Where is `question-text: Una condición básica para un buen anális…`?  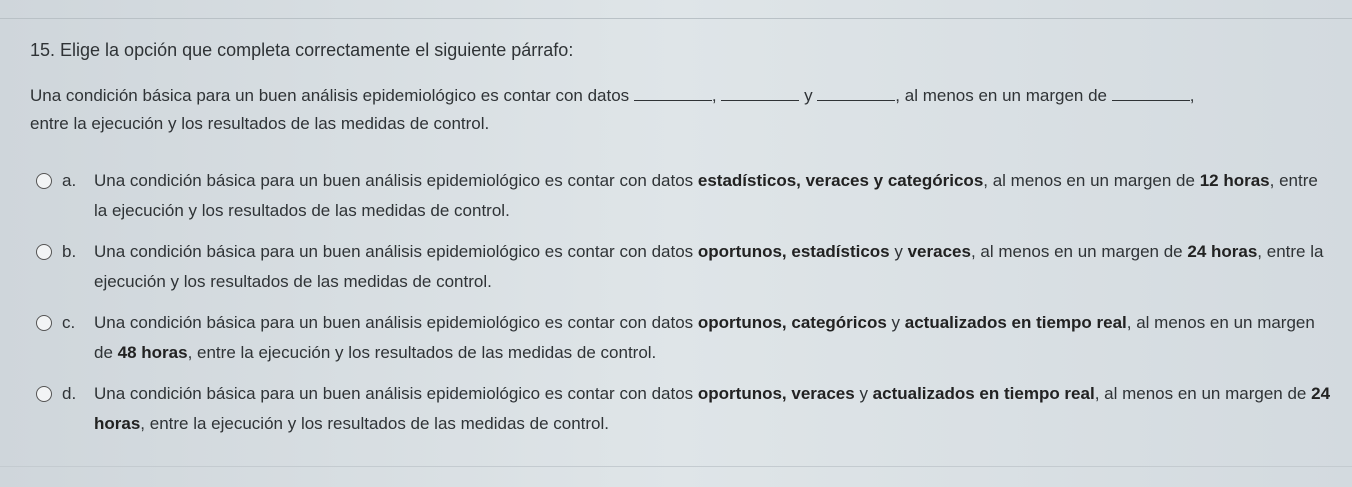
question-text: Una condición básica para un buen anális… is located at coordinates (680, 110).